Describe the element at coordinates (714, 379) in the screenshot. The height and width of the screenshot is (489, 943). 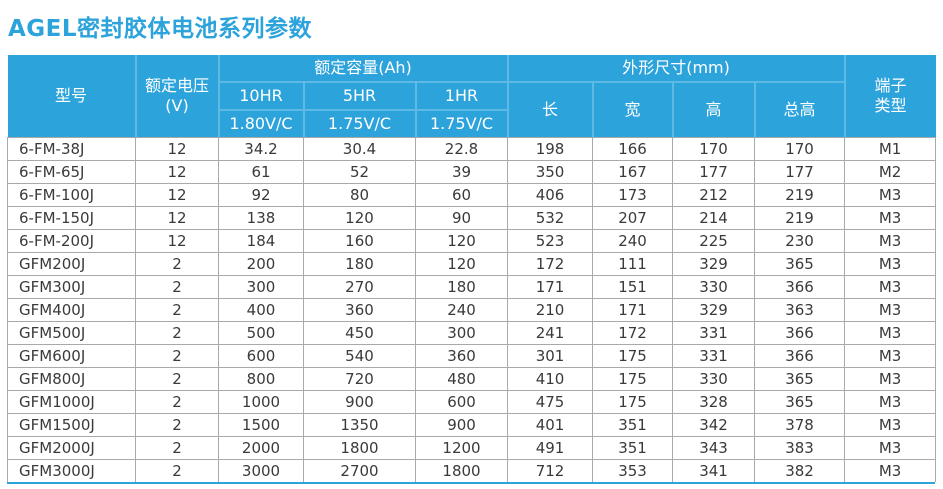
I see `cell-height: 330` at that location.